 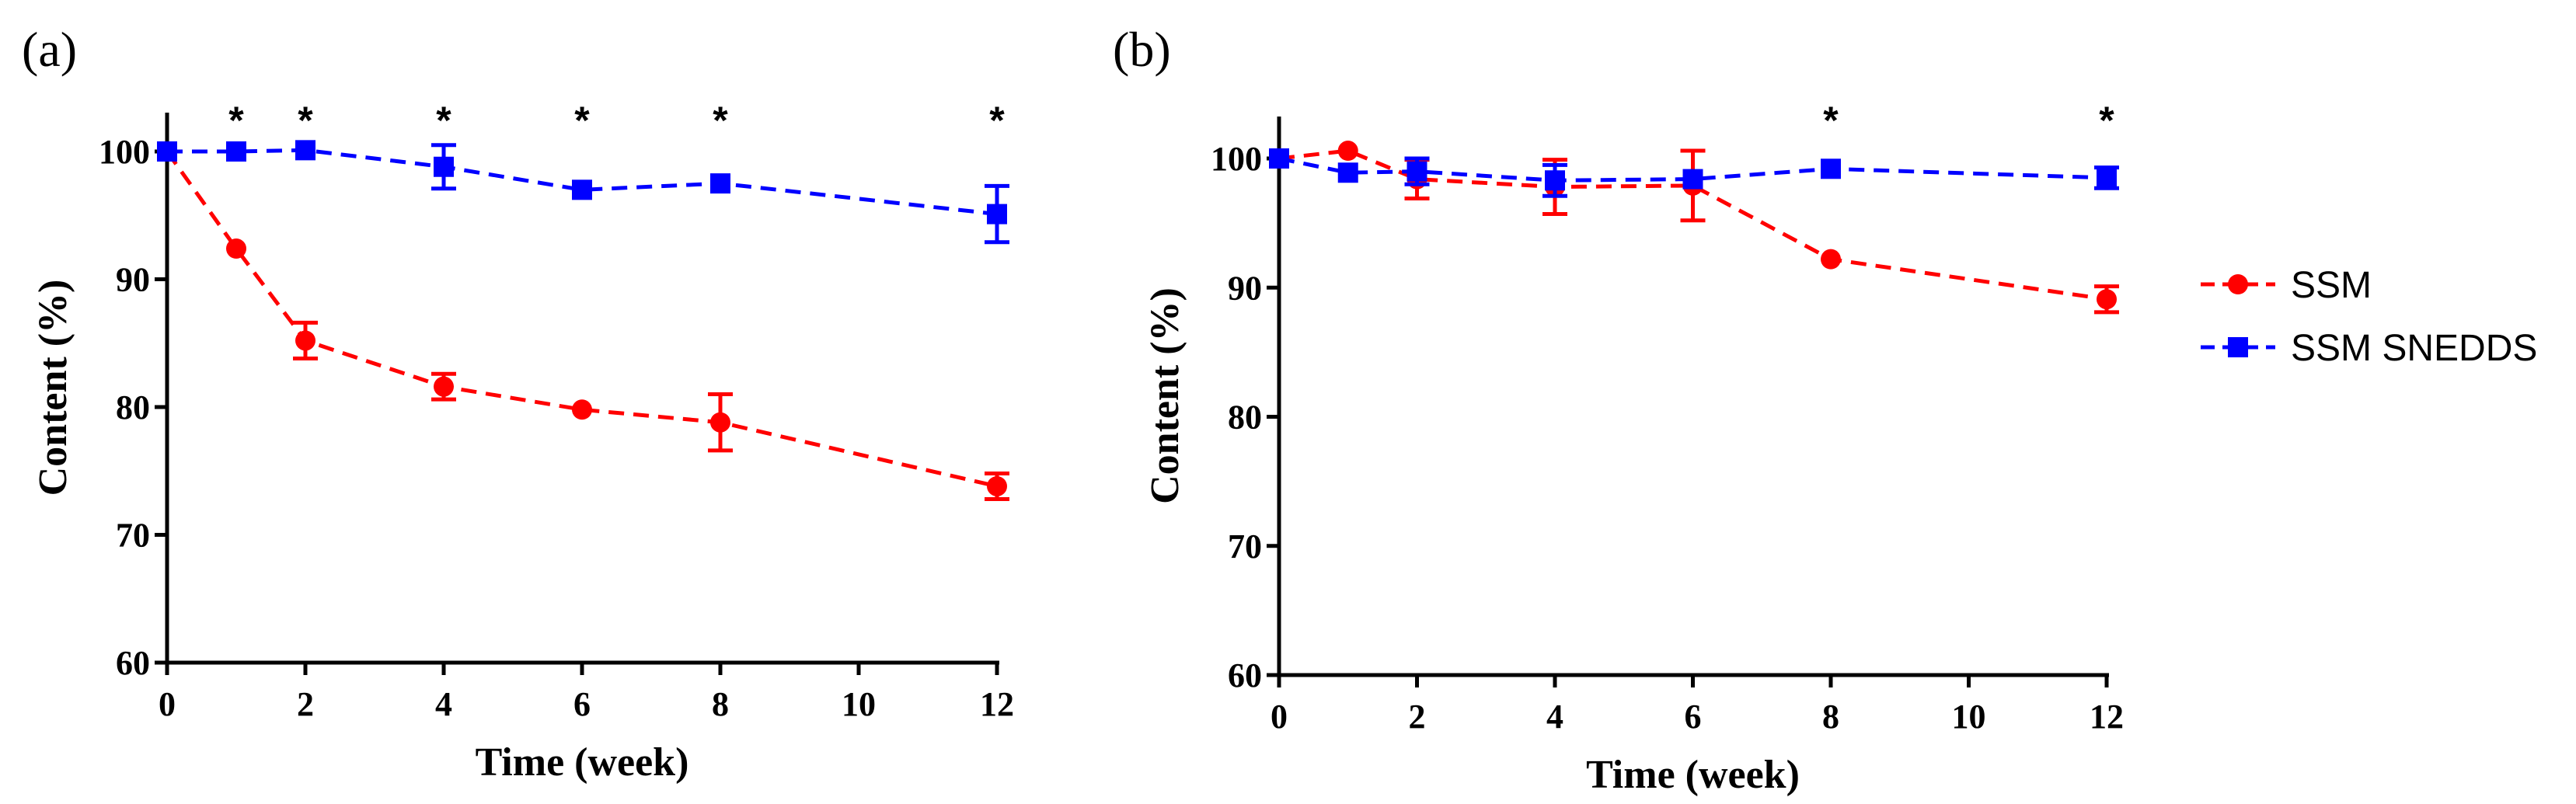 I want to click on legend-label: SSM SNEDDS, so click(x=2414, y=348).